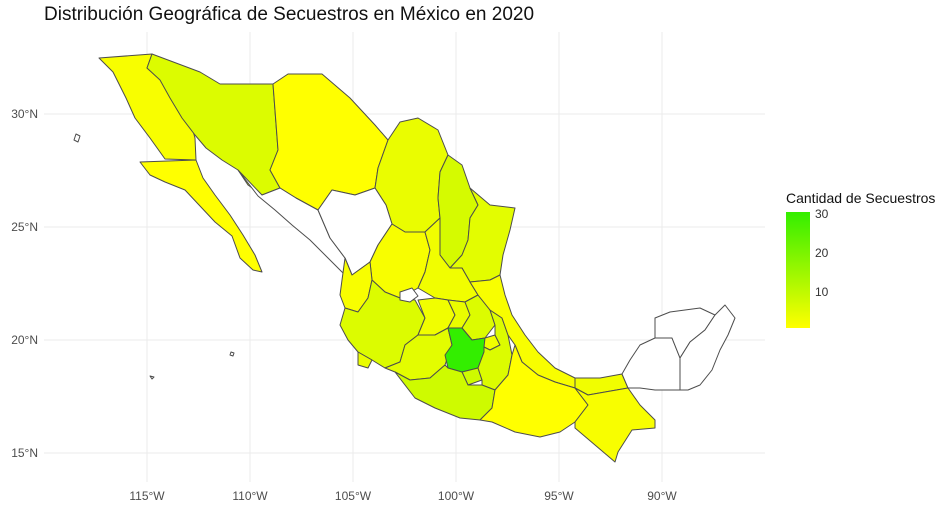 Image resolution: width=950 pixels, height=510 pixels. What do you see at coordinates (365, 360) in the screenshot?
I see `state-colima` at bounding box center [365, 360].